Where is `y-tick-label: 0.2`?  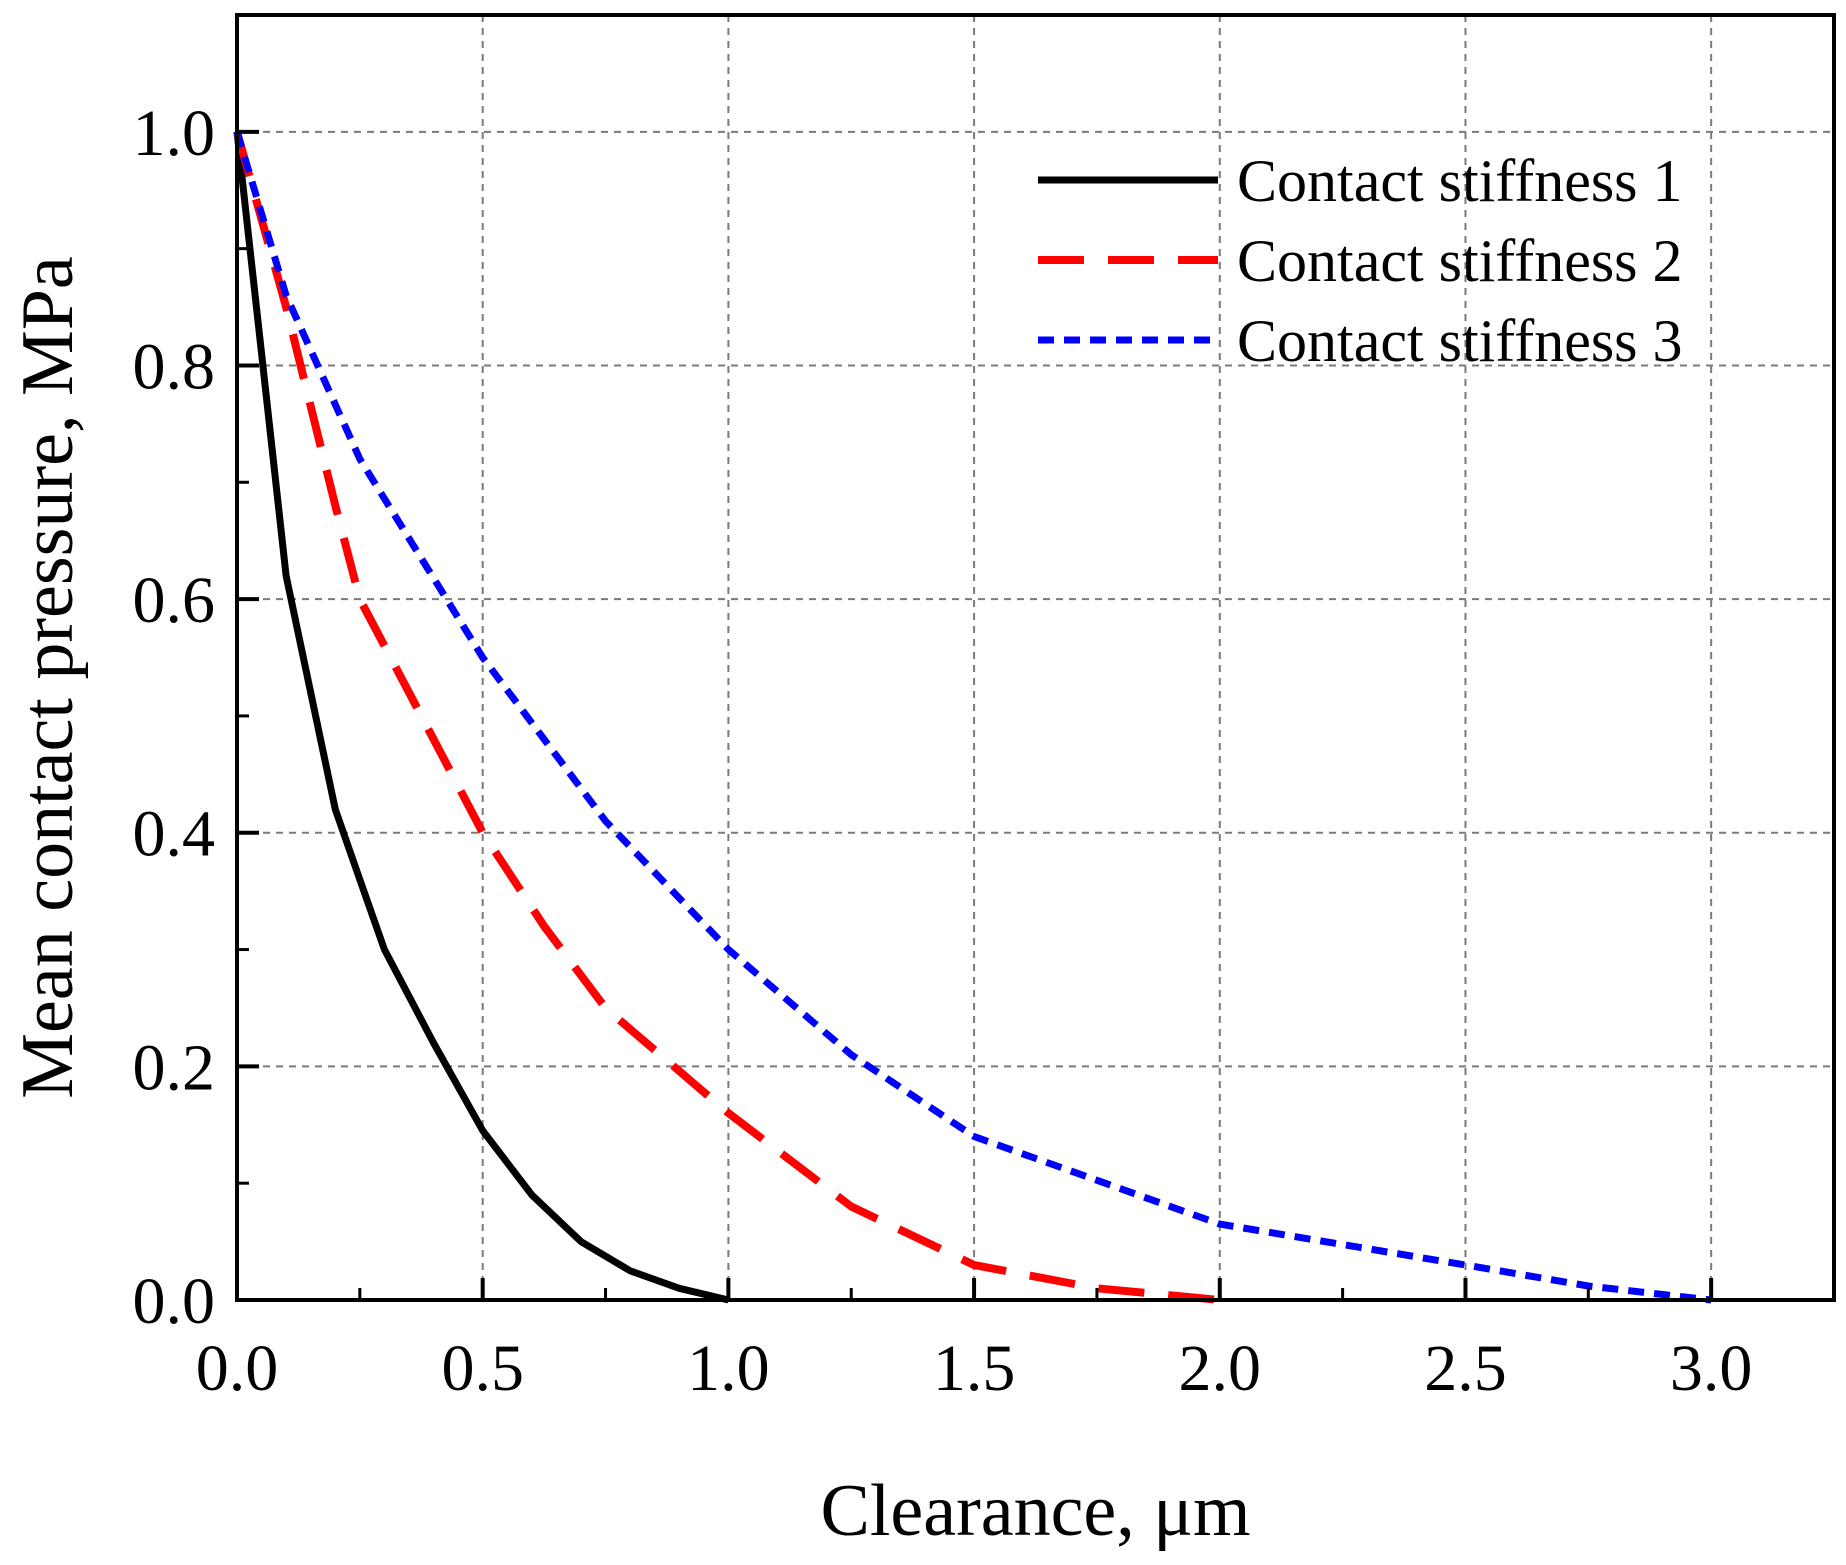
y-tick-label: 0.2 is located at coordinates (174, 1067).